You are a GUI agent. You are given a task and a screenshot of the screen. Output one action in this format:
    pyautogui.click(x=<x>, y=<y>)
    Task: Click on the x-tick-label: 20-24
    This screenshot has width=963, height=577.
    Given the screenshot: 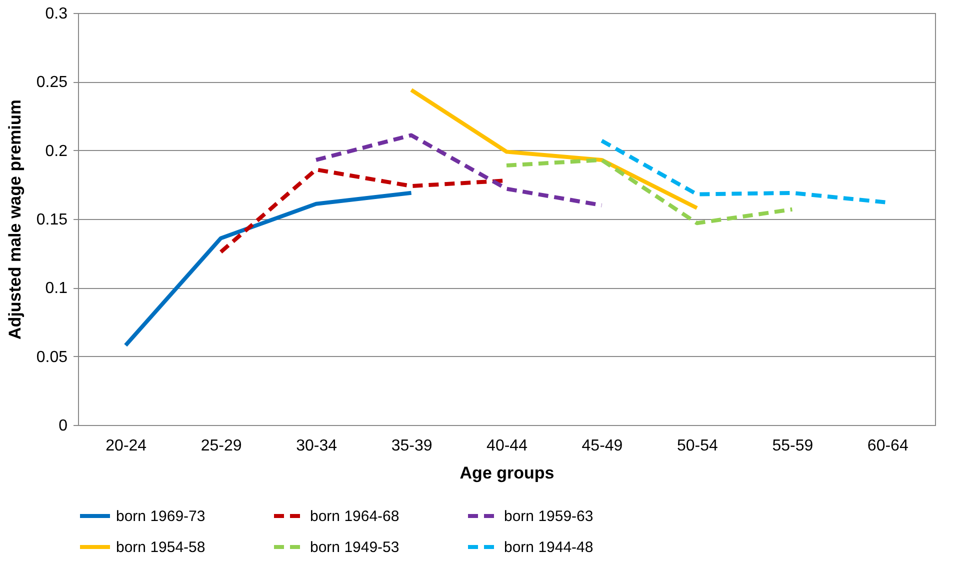 What is the action you would take?
    pyautogui.click(x=126, y=446)
    